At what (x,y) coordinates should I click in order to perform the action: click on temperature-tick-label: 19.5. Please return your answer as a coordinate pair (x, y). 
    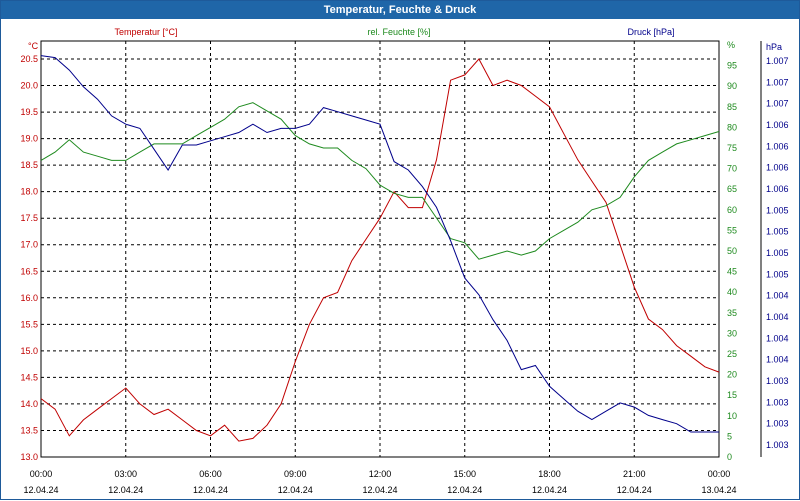
    Looking at the image, I should click on (29, 112).